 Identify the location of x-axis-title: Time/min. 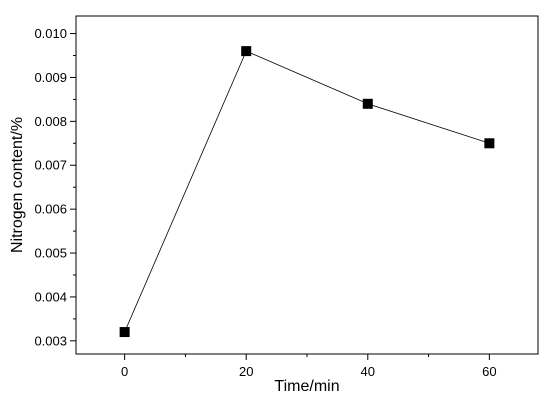
(306, 386).